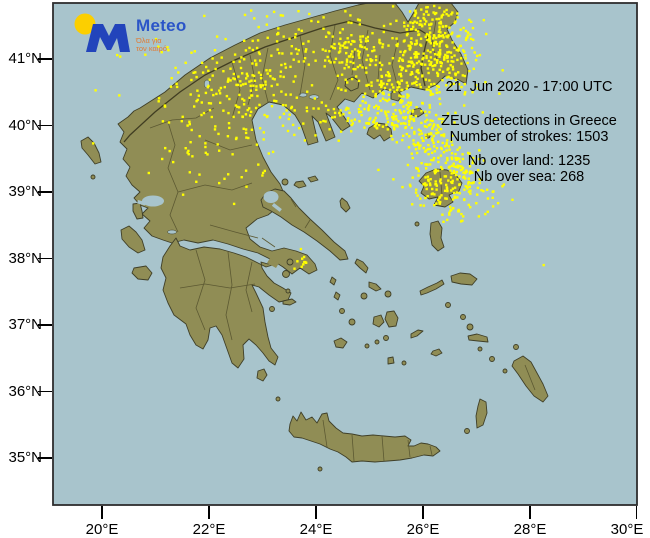  I want to click on island-amorgos, so click(417, 334).